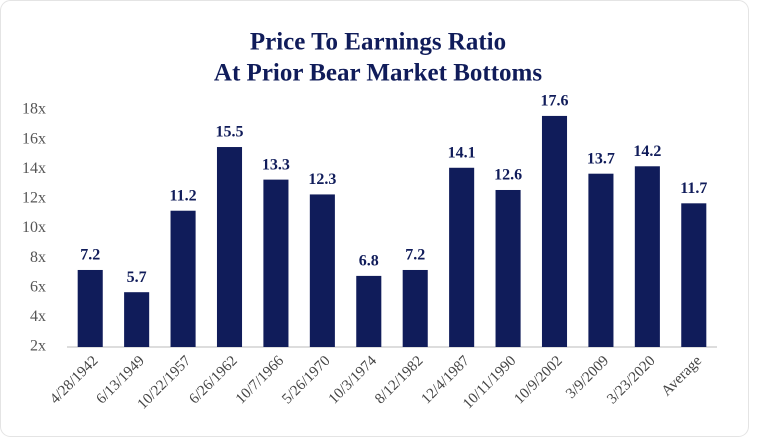 The height and width of the screenshot is (437, 758). I want to click on value-label: 14.1, so click(462, 152).